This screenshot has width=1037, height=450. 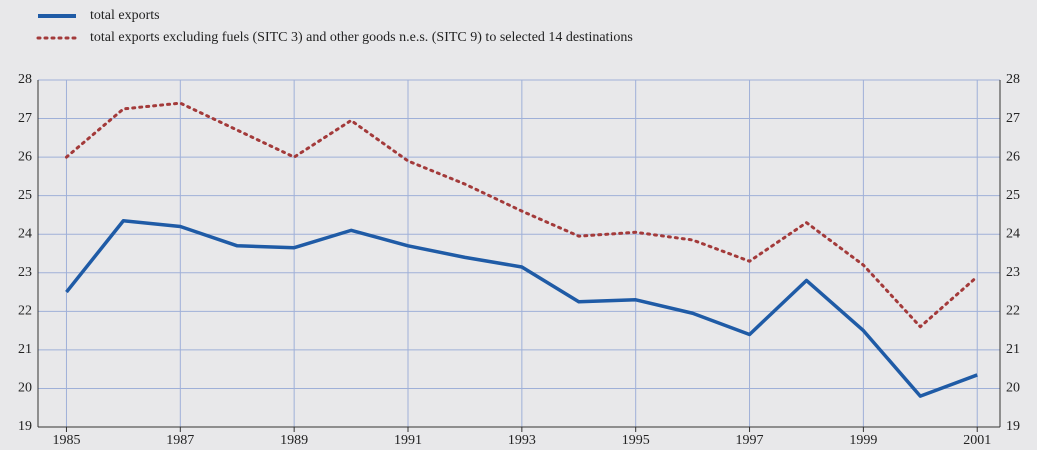 I want to click on y-tick-label: 26, so click(x=25, y=156).